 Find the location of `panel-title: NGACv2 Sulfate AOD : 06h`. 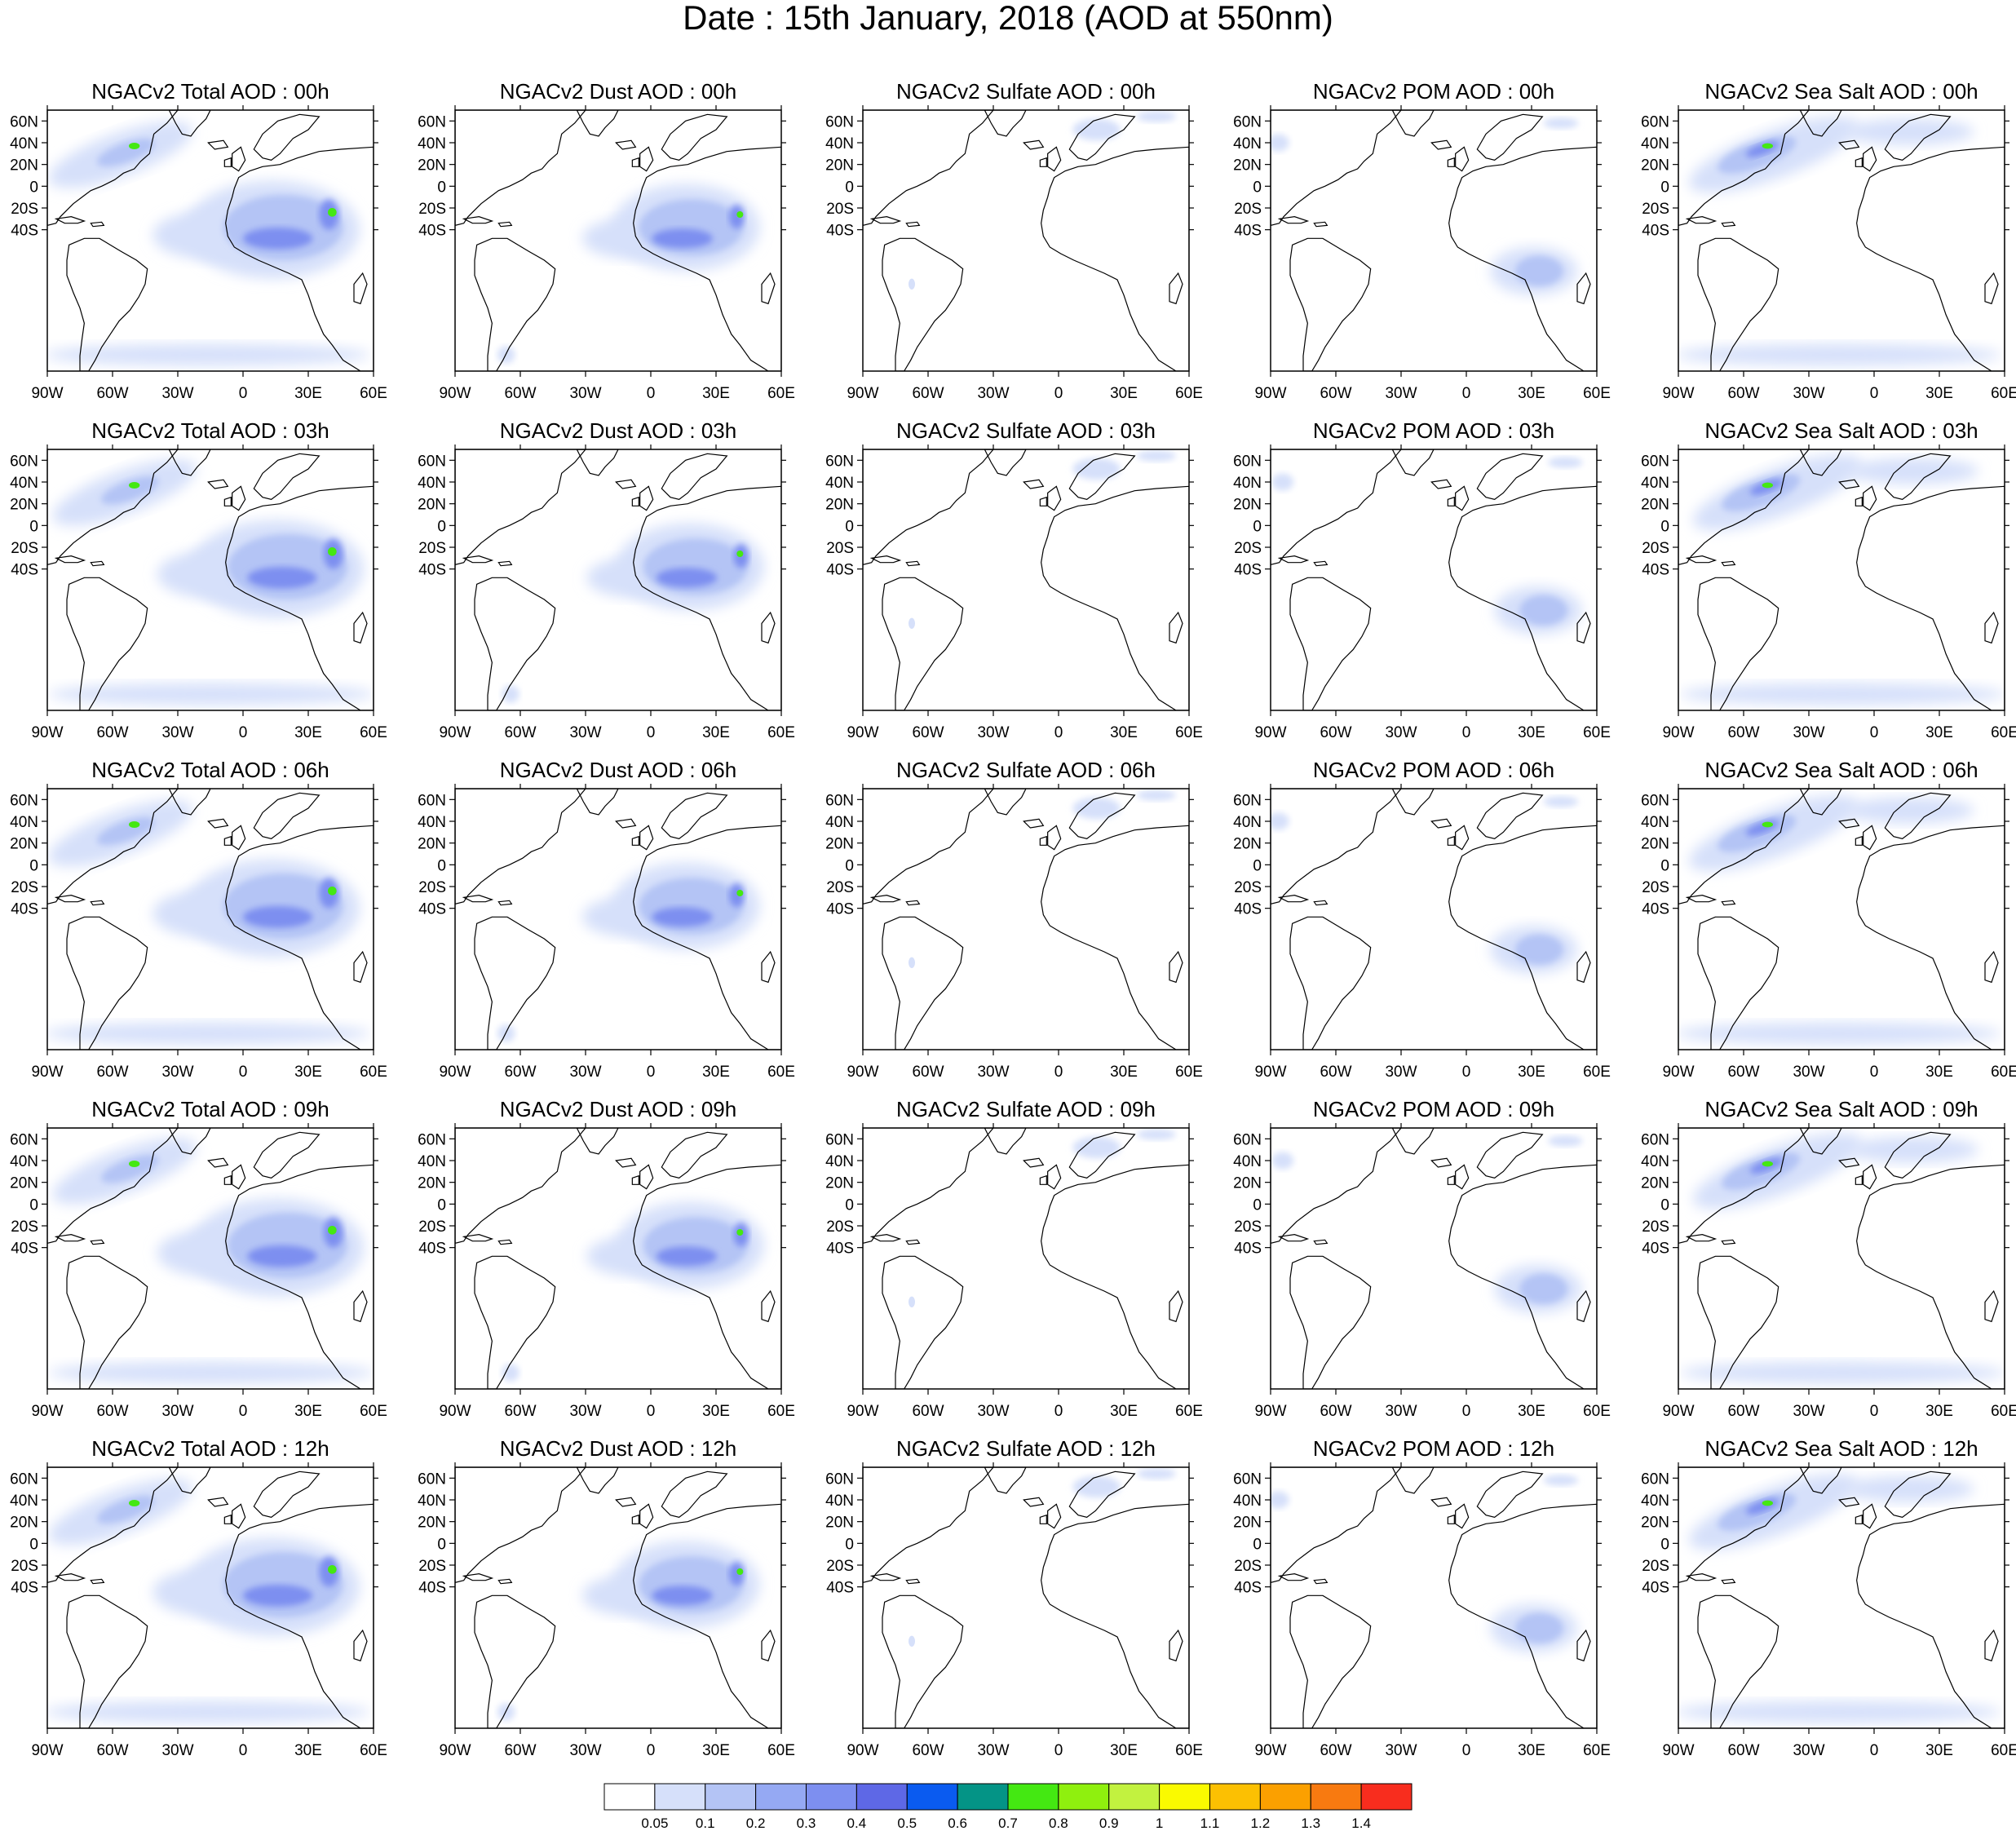

panel-title: NGACv2 Sulfate AOD : 06h is located at coordinates (1026, 770).